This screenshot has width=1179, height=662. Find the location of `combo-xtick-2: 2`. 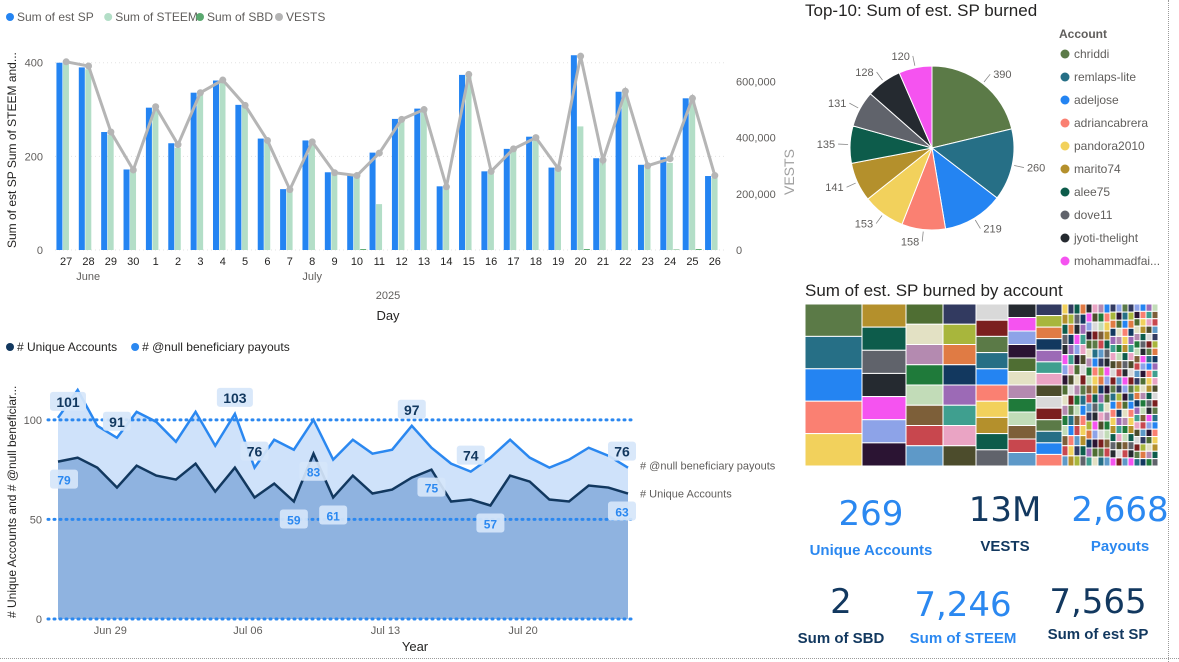

combo-xtick-2: 2 is located at coordinates (178, 262).